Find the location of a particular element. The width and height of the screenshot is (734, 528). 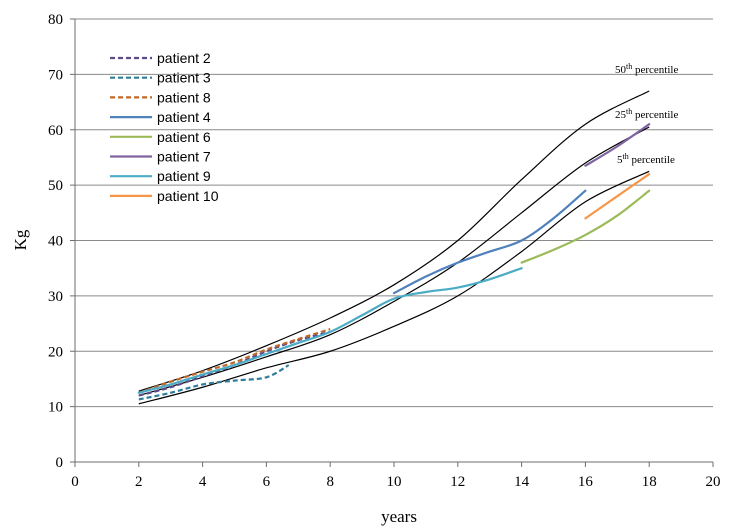

y-tick-label: 50 is located at coordinates (55, 186).